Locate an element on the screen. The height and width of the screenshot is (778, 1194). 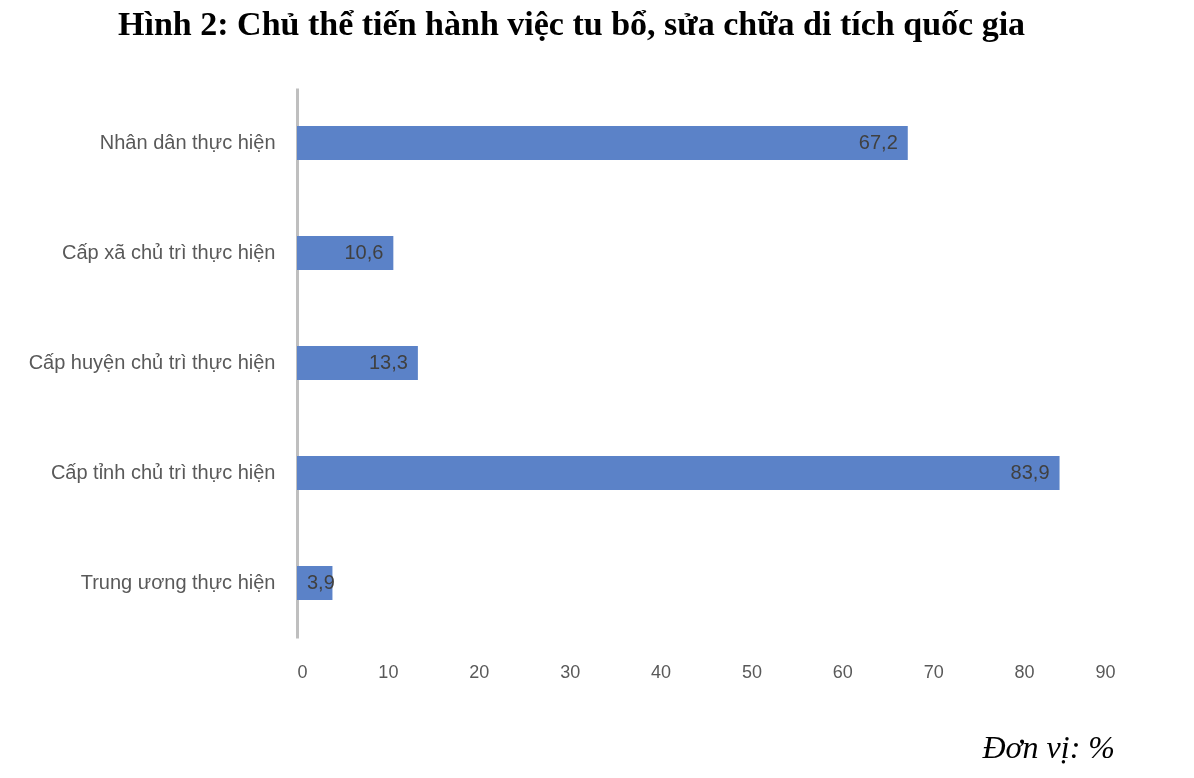
x-tick-label: 10 is located at coordinates (388, 671).